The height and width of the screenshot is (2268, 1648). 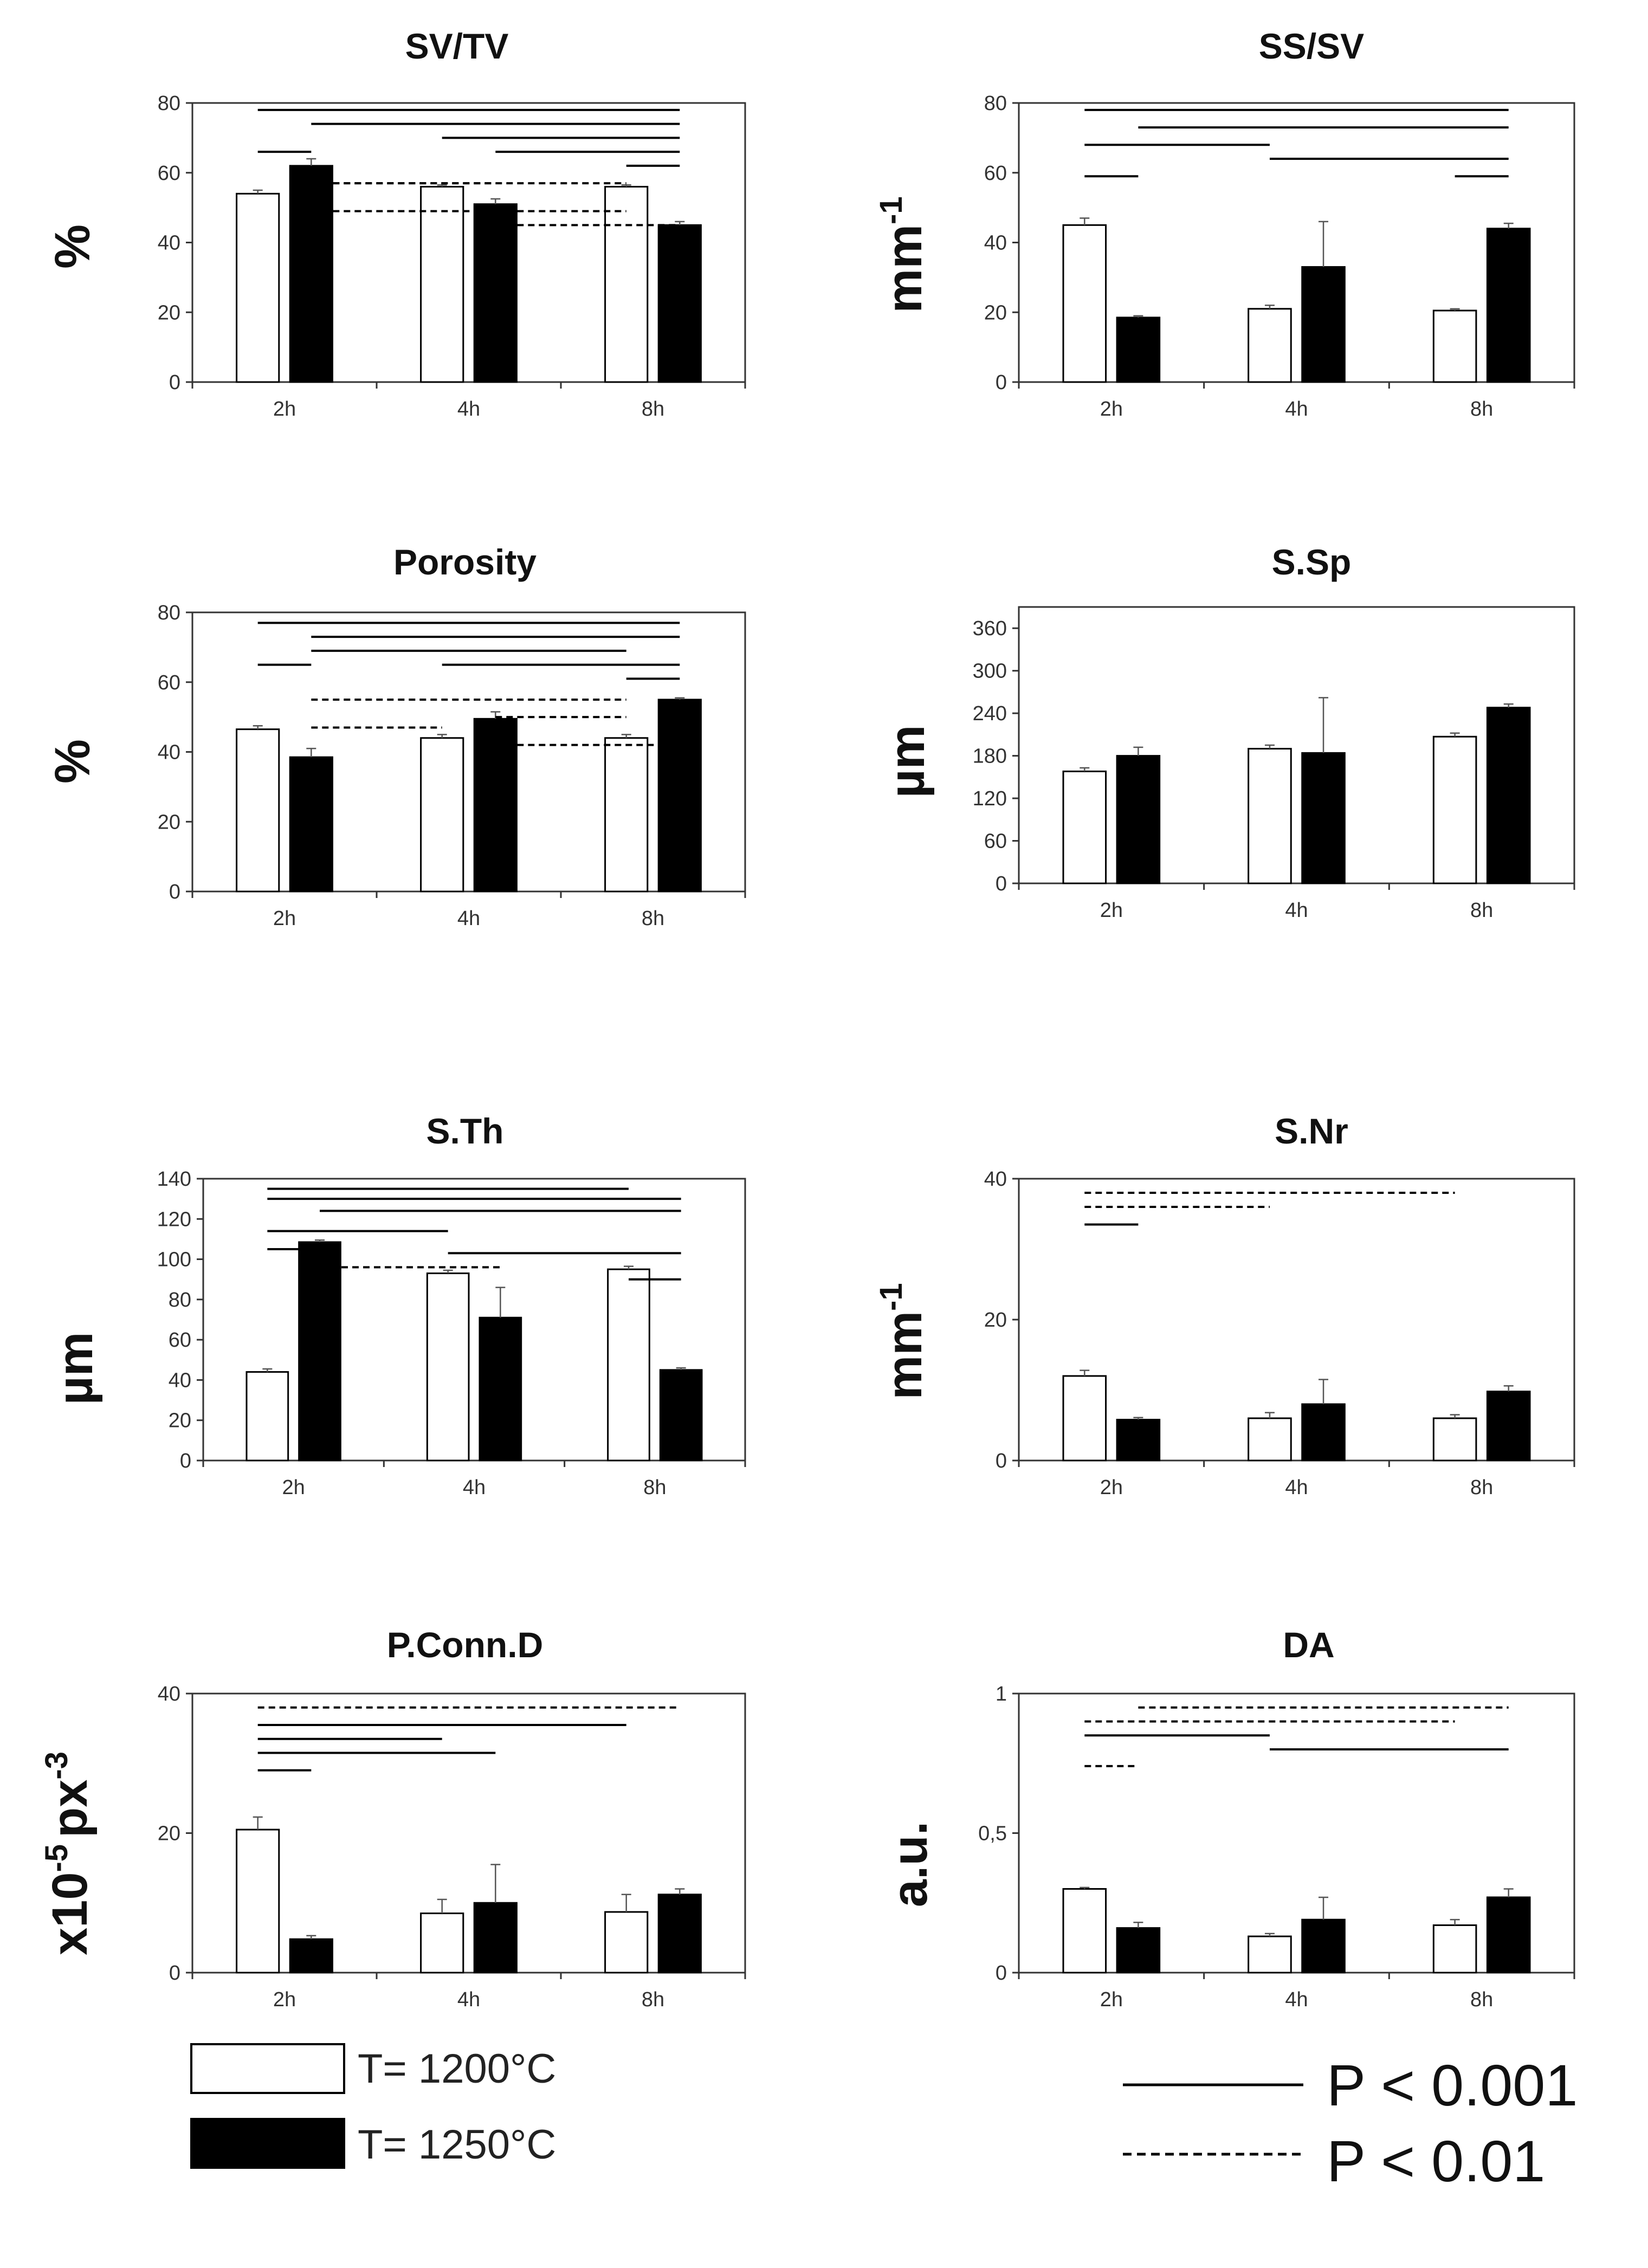 What do you see at coordinates (68, 1854) in the screenshot?
I see `y-axis-label-p-conn-d: x10-5px-3` at bounding box center [68, 1854].